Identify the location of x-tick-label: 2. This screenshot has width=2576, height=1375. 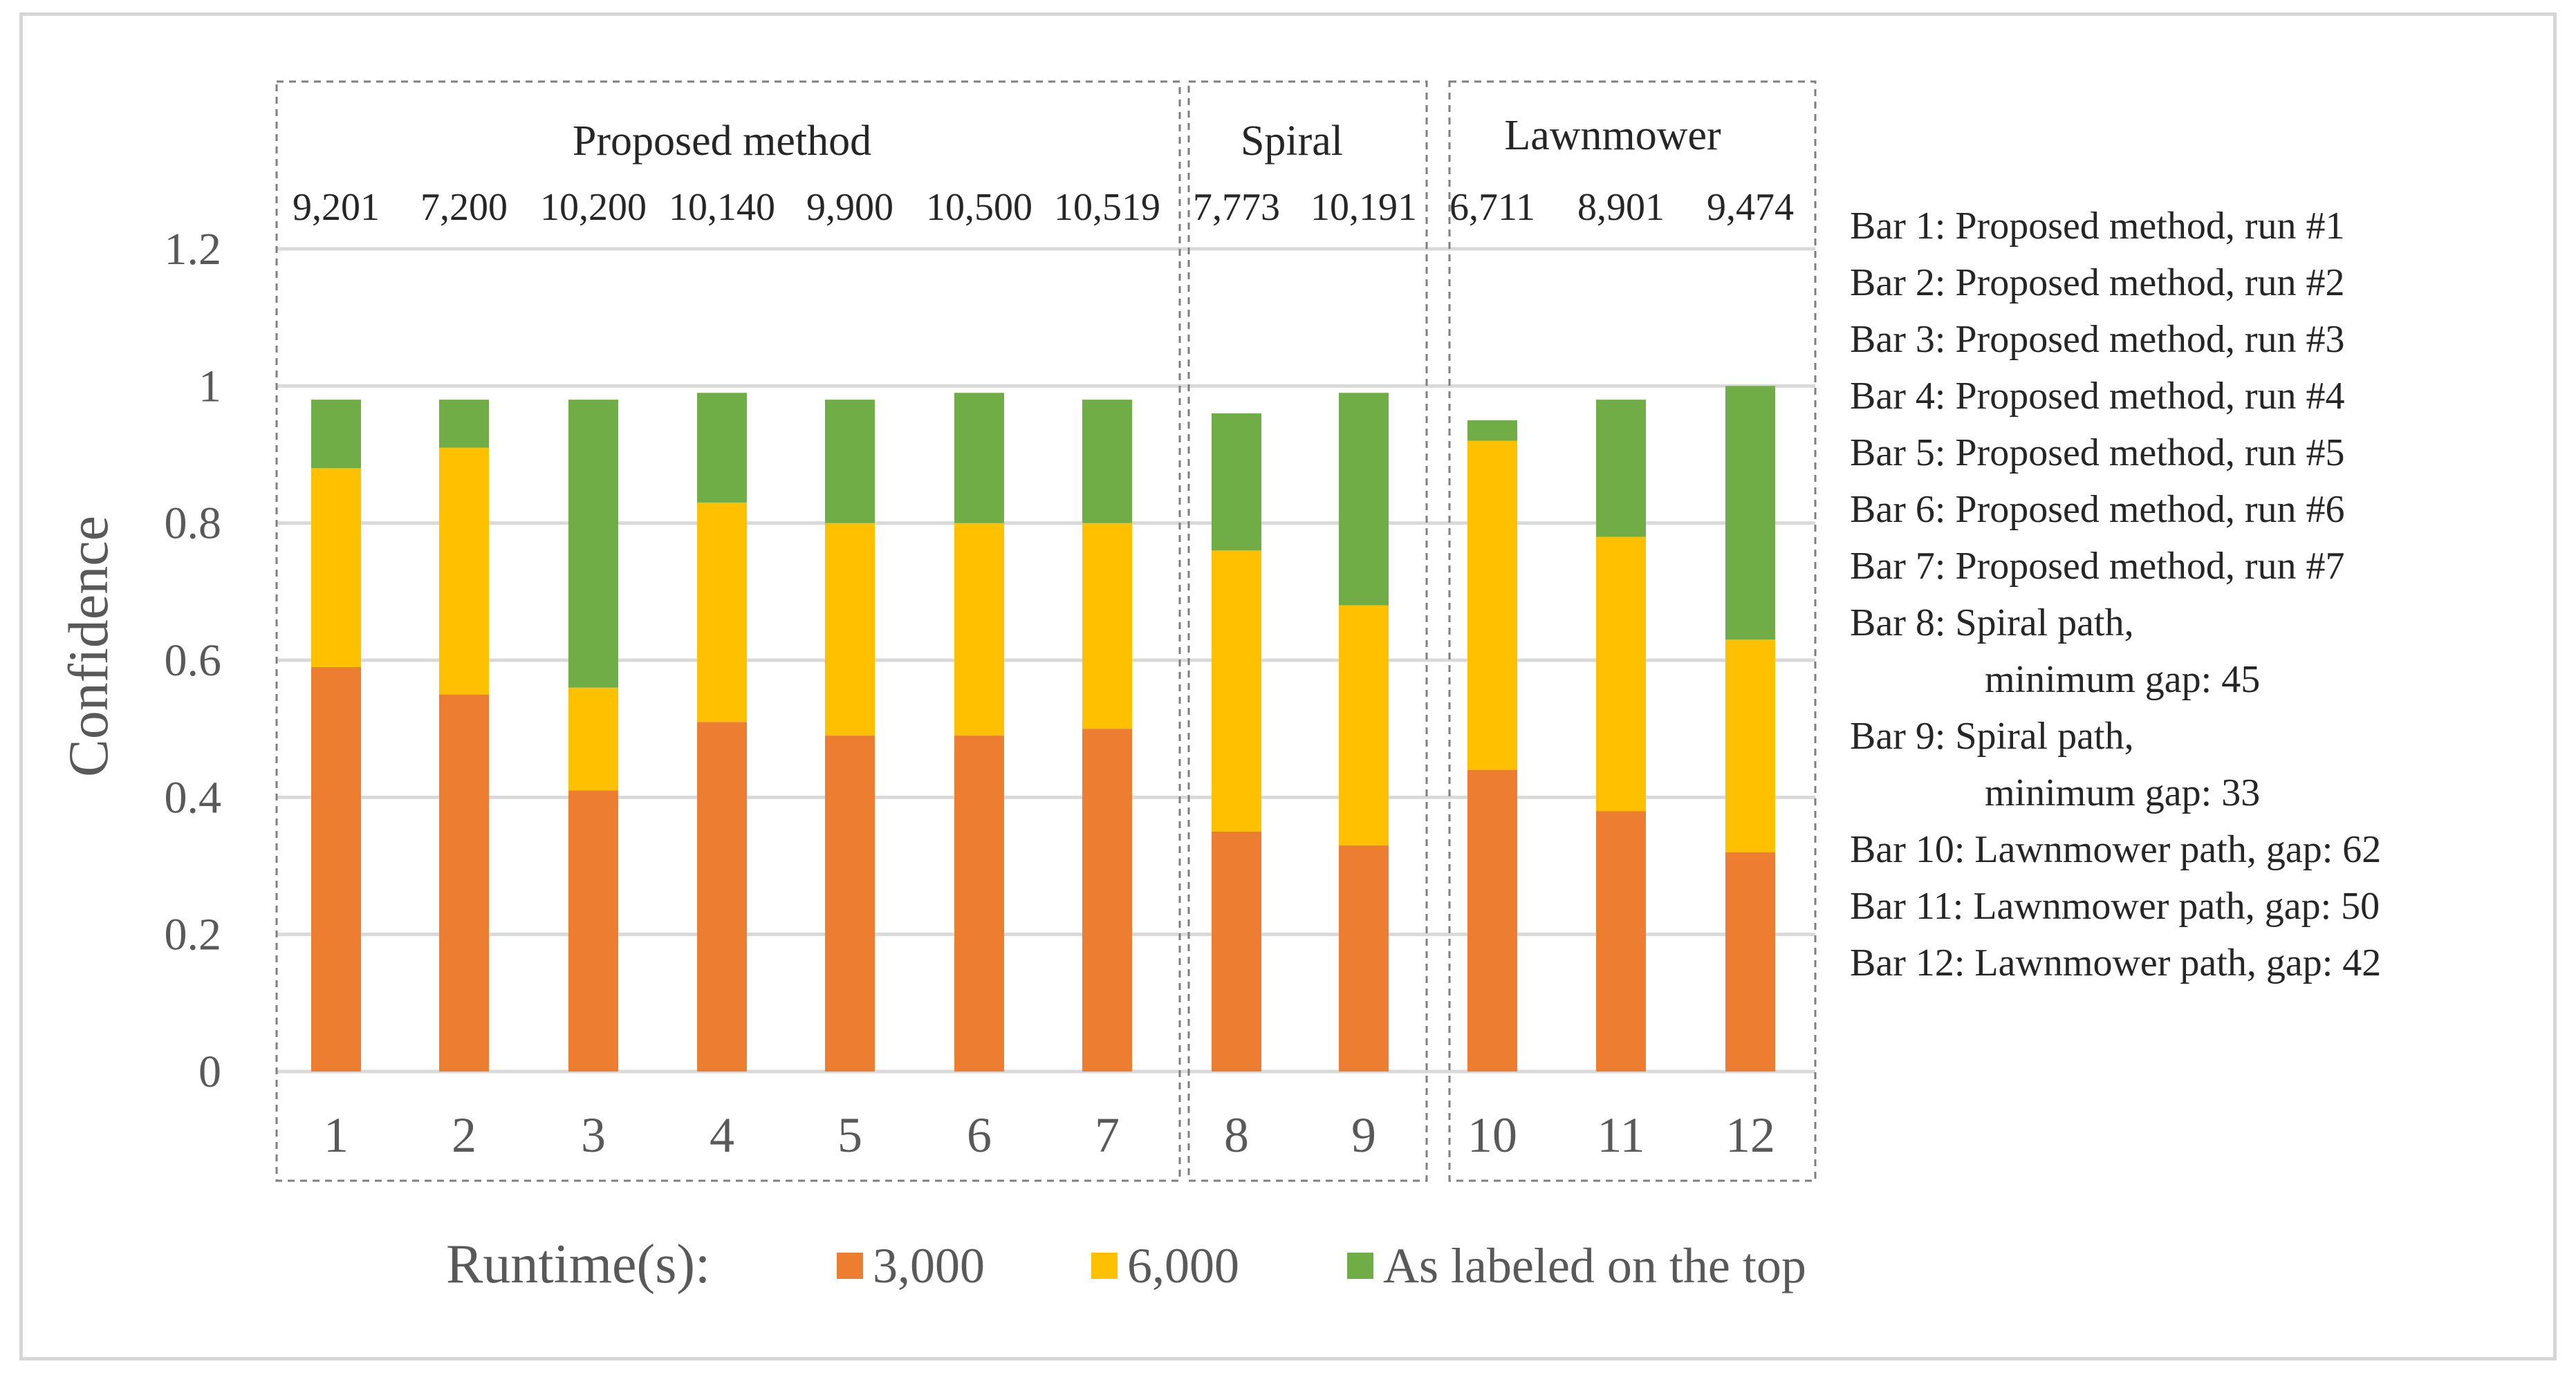
(464, 1135).